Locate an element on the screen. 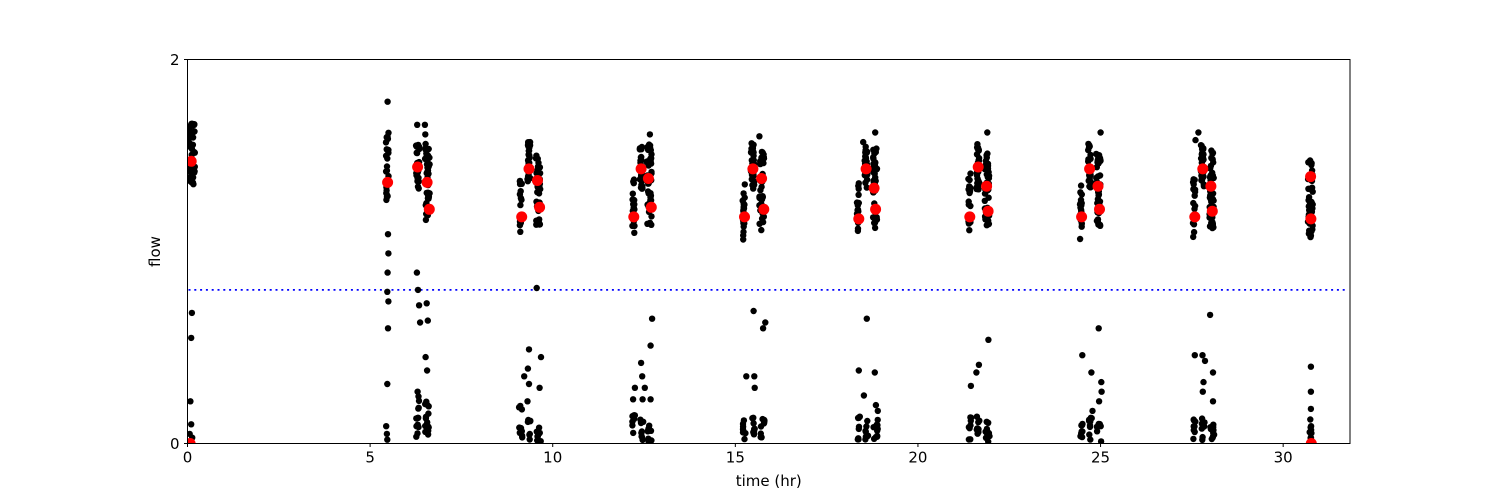 Image resolution: width=1500 pixels, height=500 pixels. x-tick-label: 20 is located at coordinates (917, 458).